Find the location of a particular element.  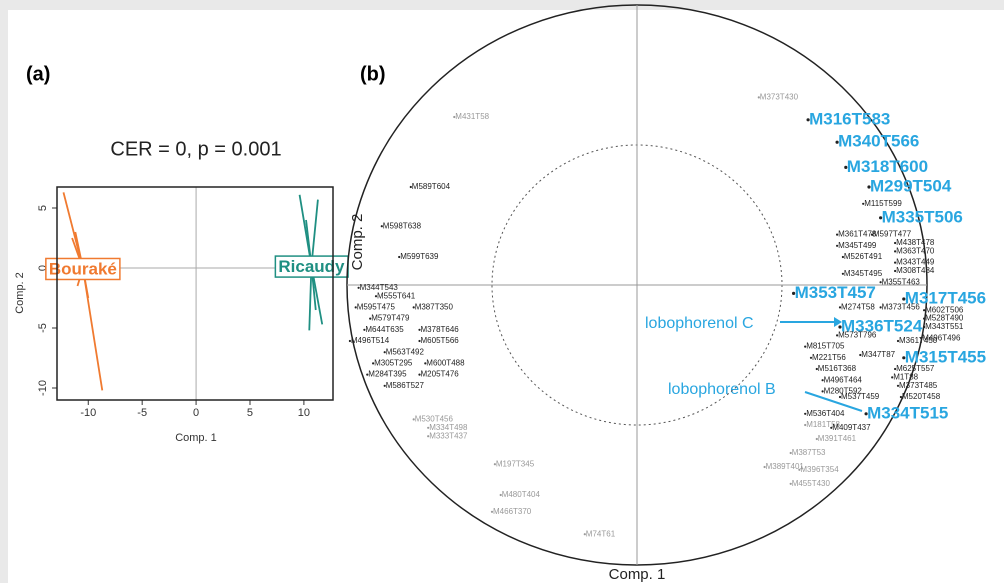

variable-label: M343T551 is located at coordinates (944, 326).